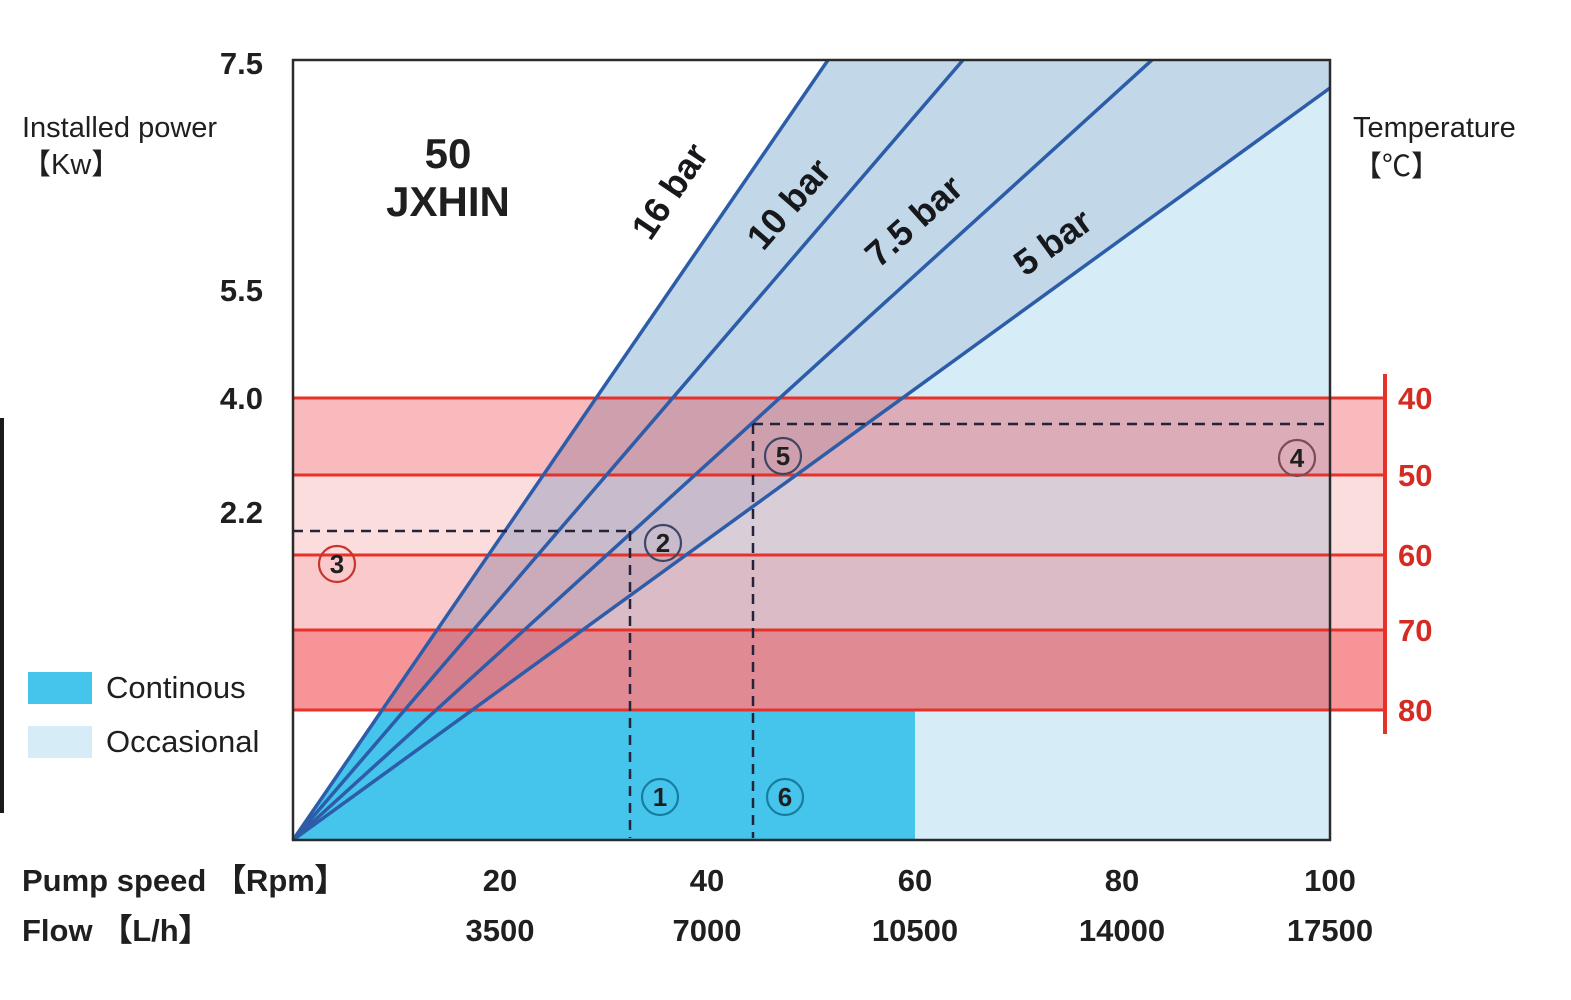 This screenshot has width=1571, height=1000. I want to click on marker-6-circle, so click(785, 797).